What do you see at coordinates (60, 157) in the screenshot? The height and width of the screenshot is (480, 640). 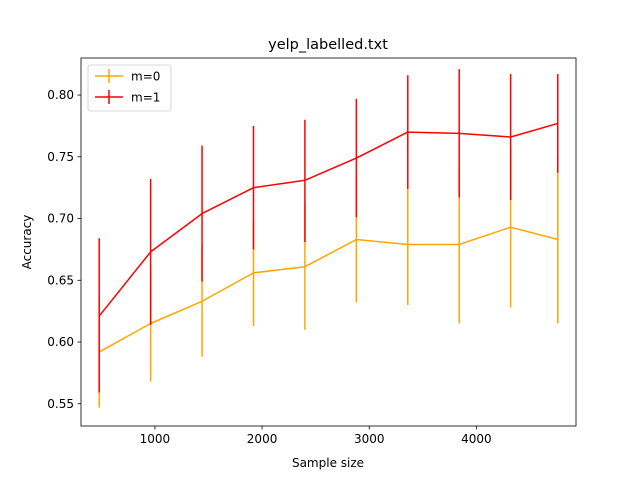 I see `y-tick-label: 0.75` at bounding box center [60, 157].